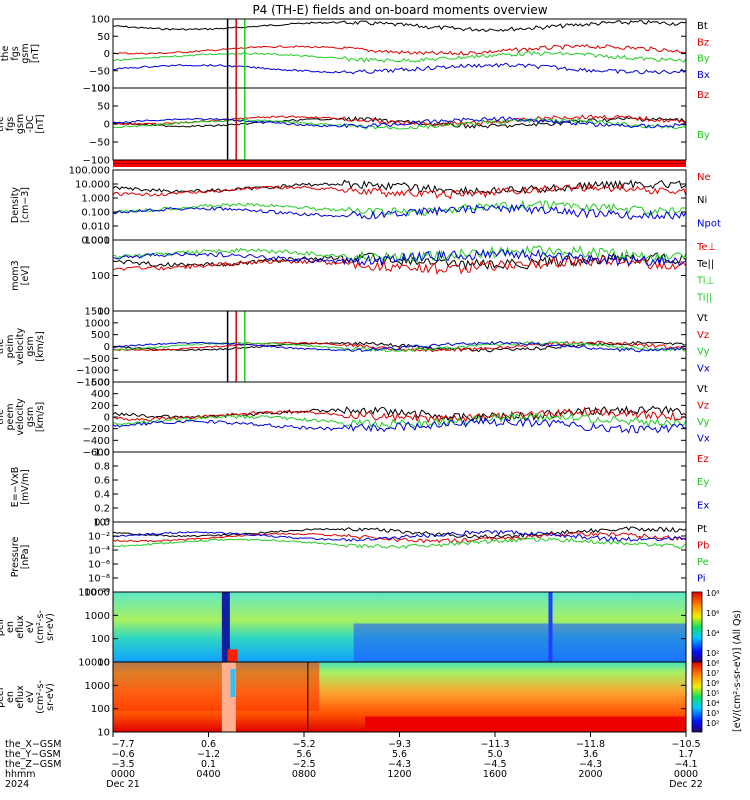  What do you see at coordinates (122, 754) in the screenshot?
I see `x-row-value: −0.6` at bounding box center [122, 754].